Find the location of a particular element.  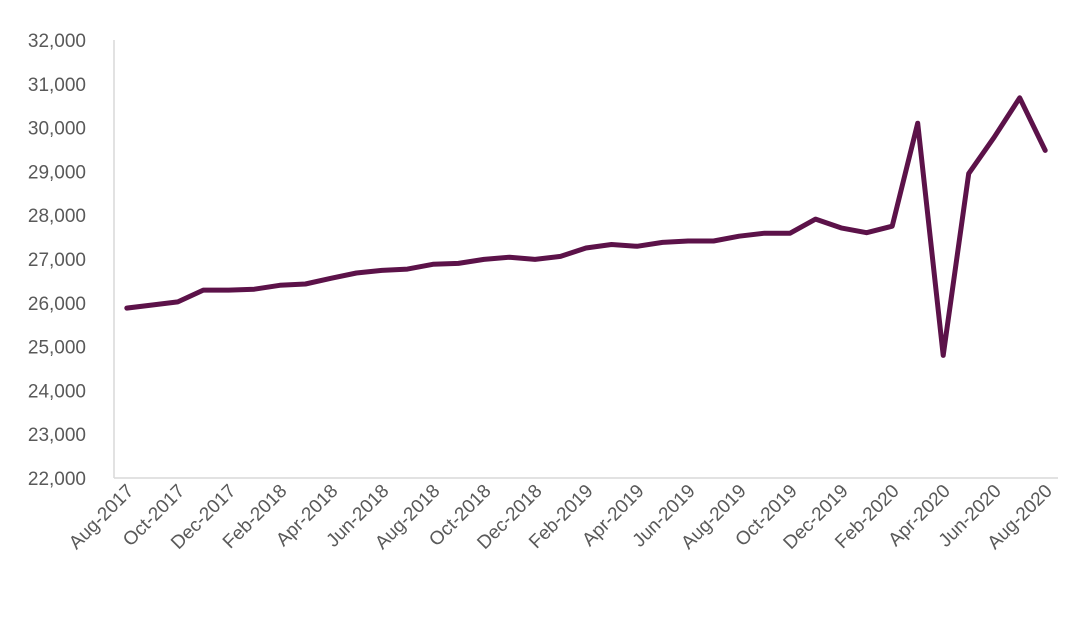

y-tick-label: 23,000 is located at coordinates (57, 435).